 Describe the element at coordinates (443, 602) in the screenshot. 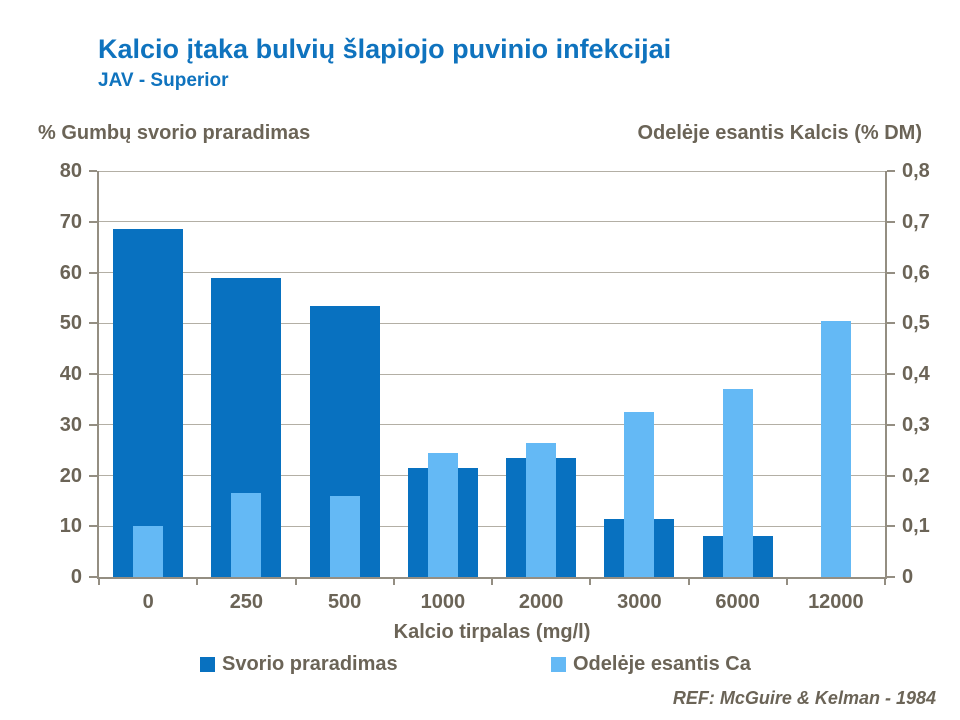

I see `x-axis-tick-label: 1000` at that location.